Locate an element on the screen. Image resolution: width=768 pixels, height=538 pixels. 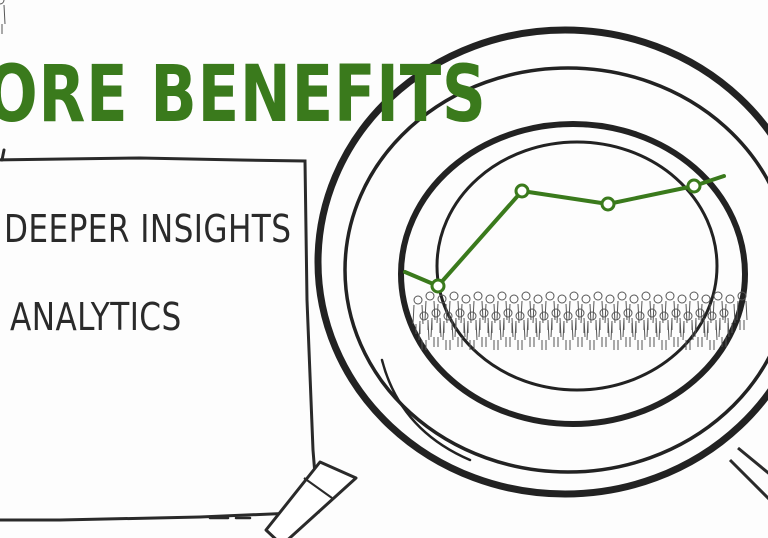
bullet-deeper-insights: DEEPER INSIGHTS is located at coordinates (148, 229).